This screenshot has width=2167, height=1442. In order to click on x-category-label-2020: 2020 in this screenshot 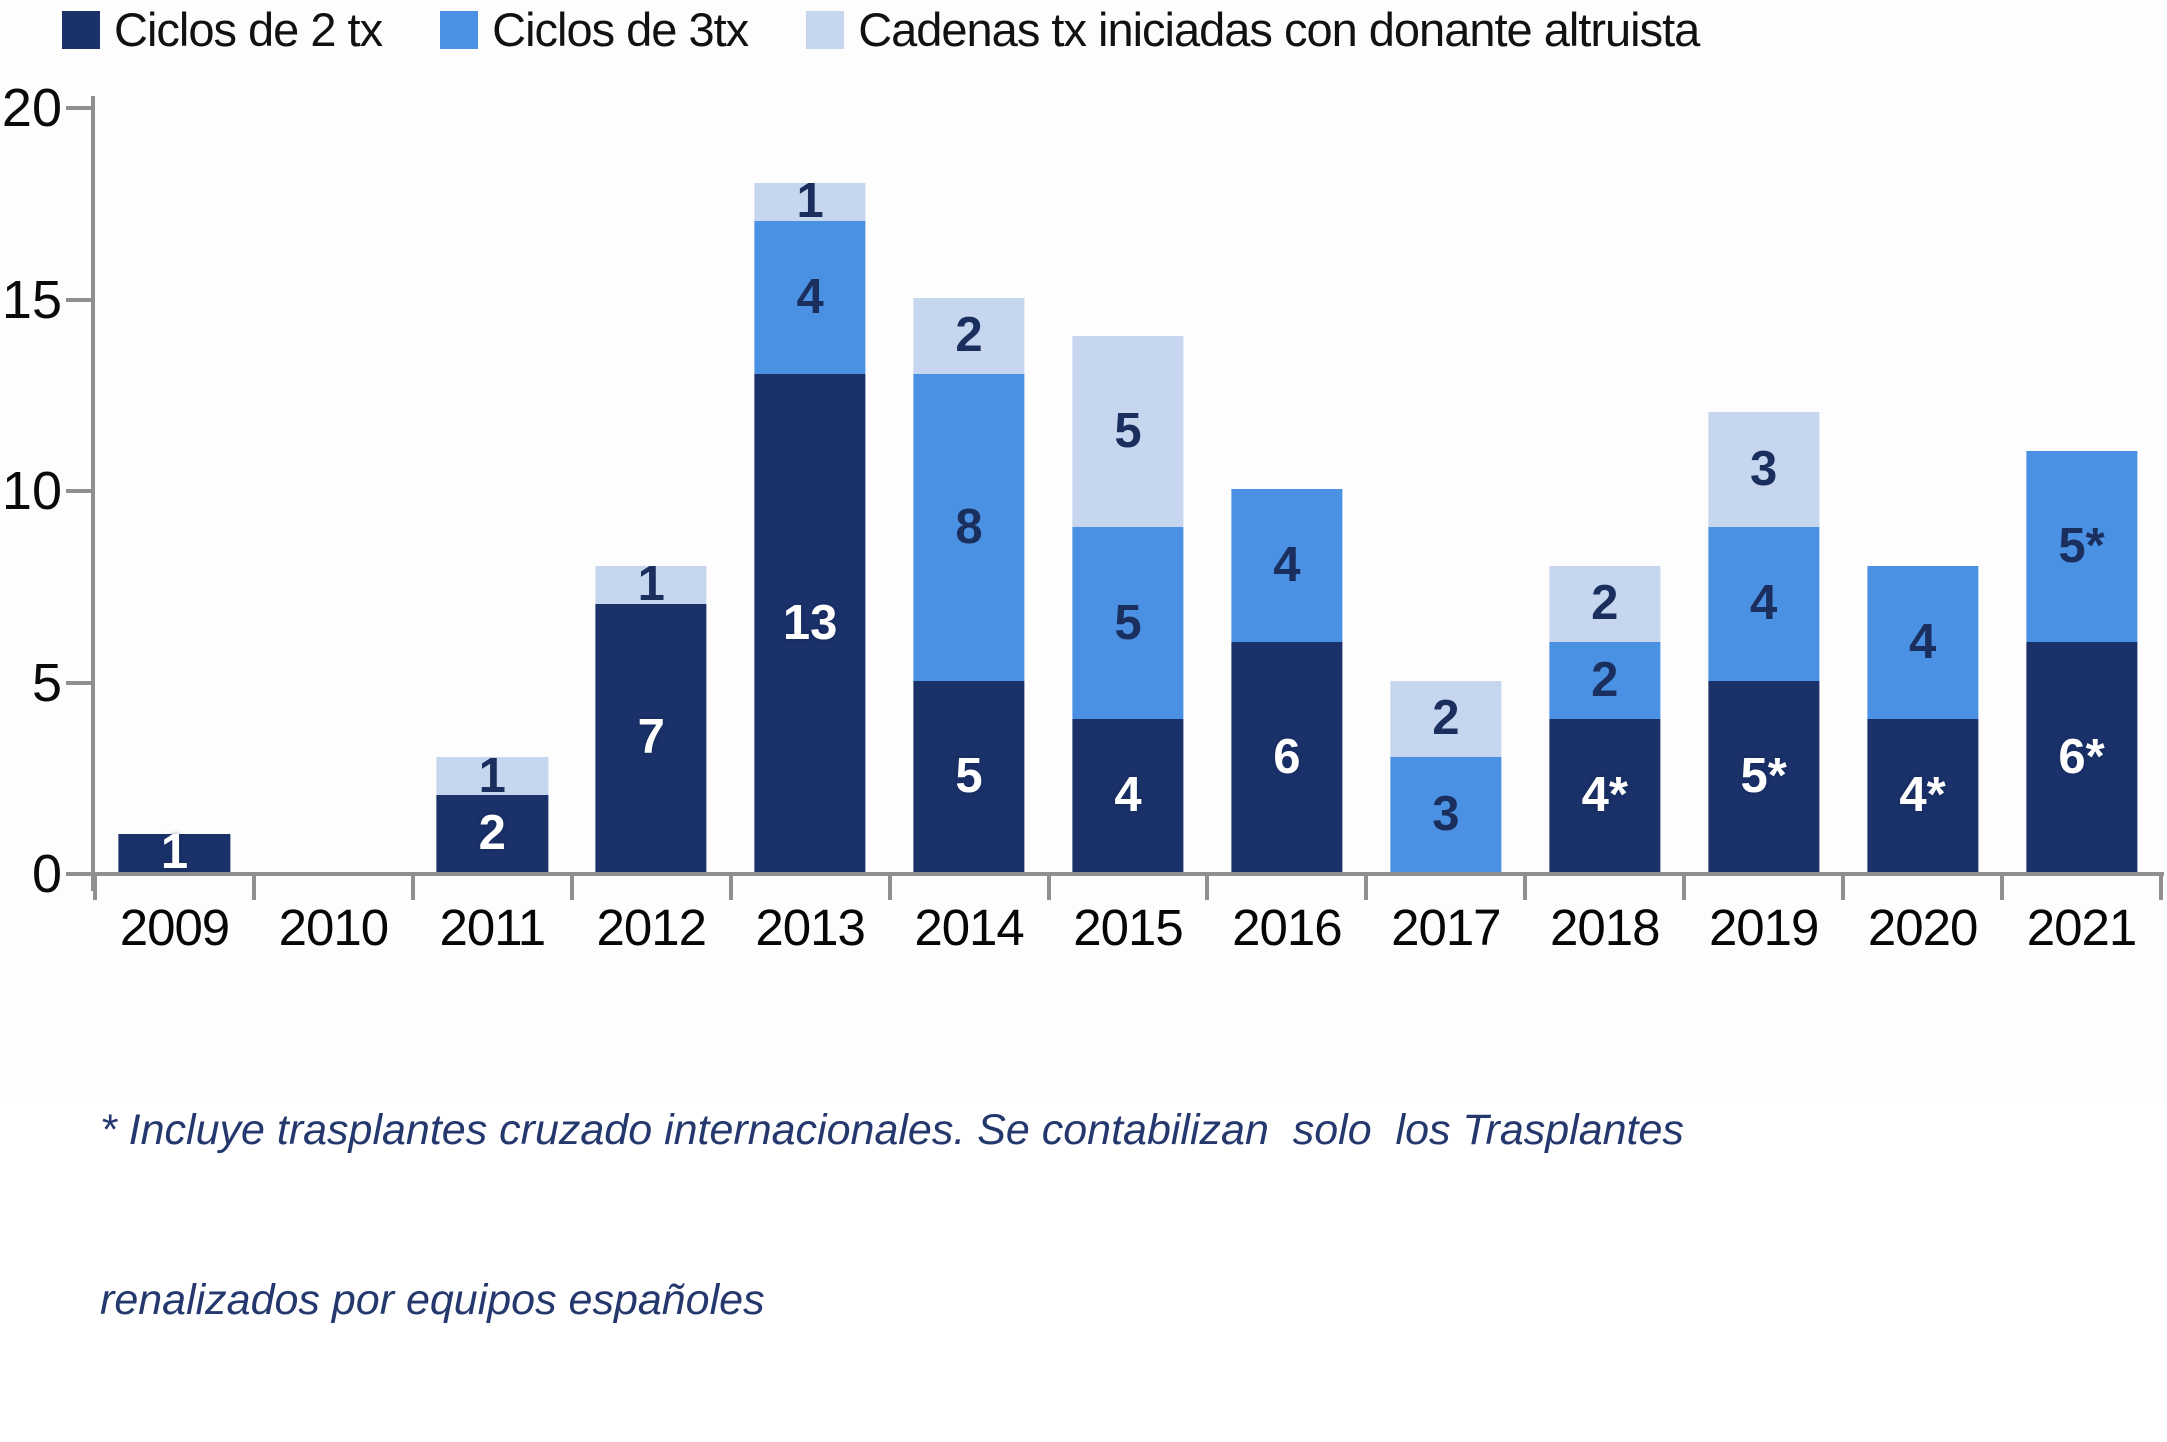, I will do `click(1922, 927)`.